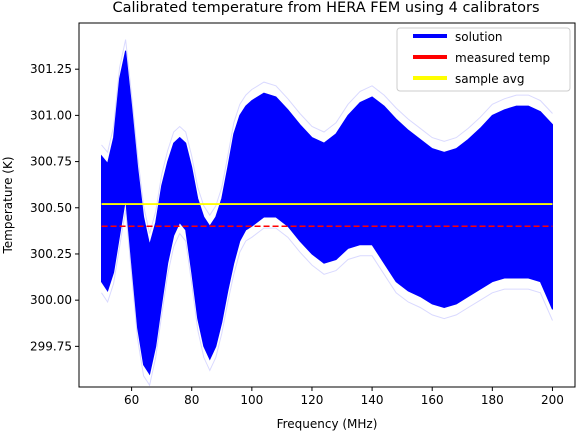  I want to click on y-tick-label: 300.25, so click(51, 254).